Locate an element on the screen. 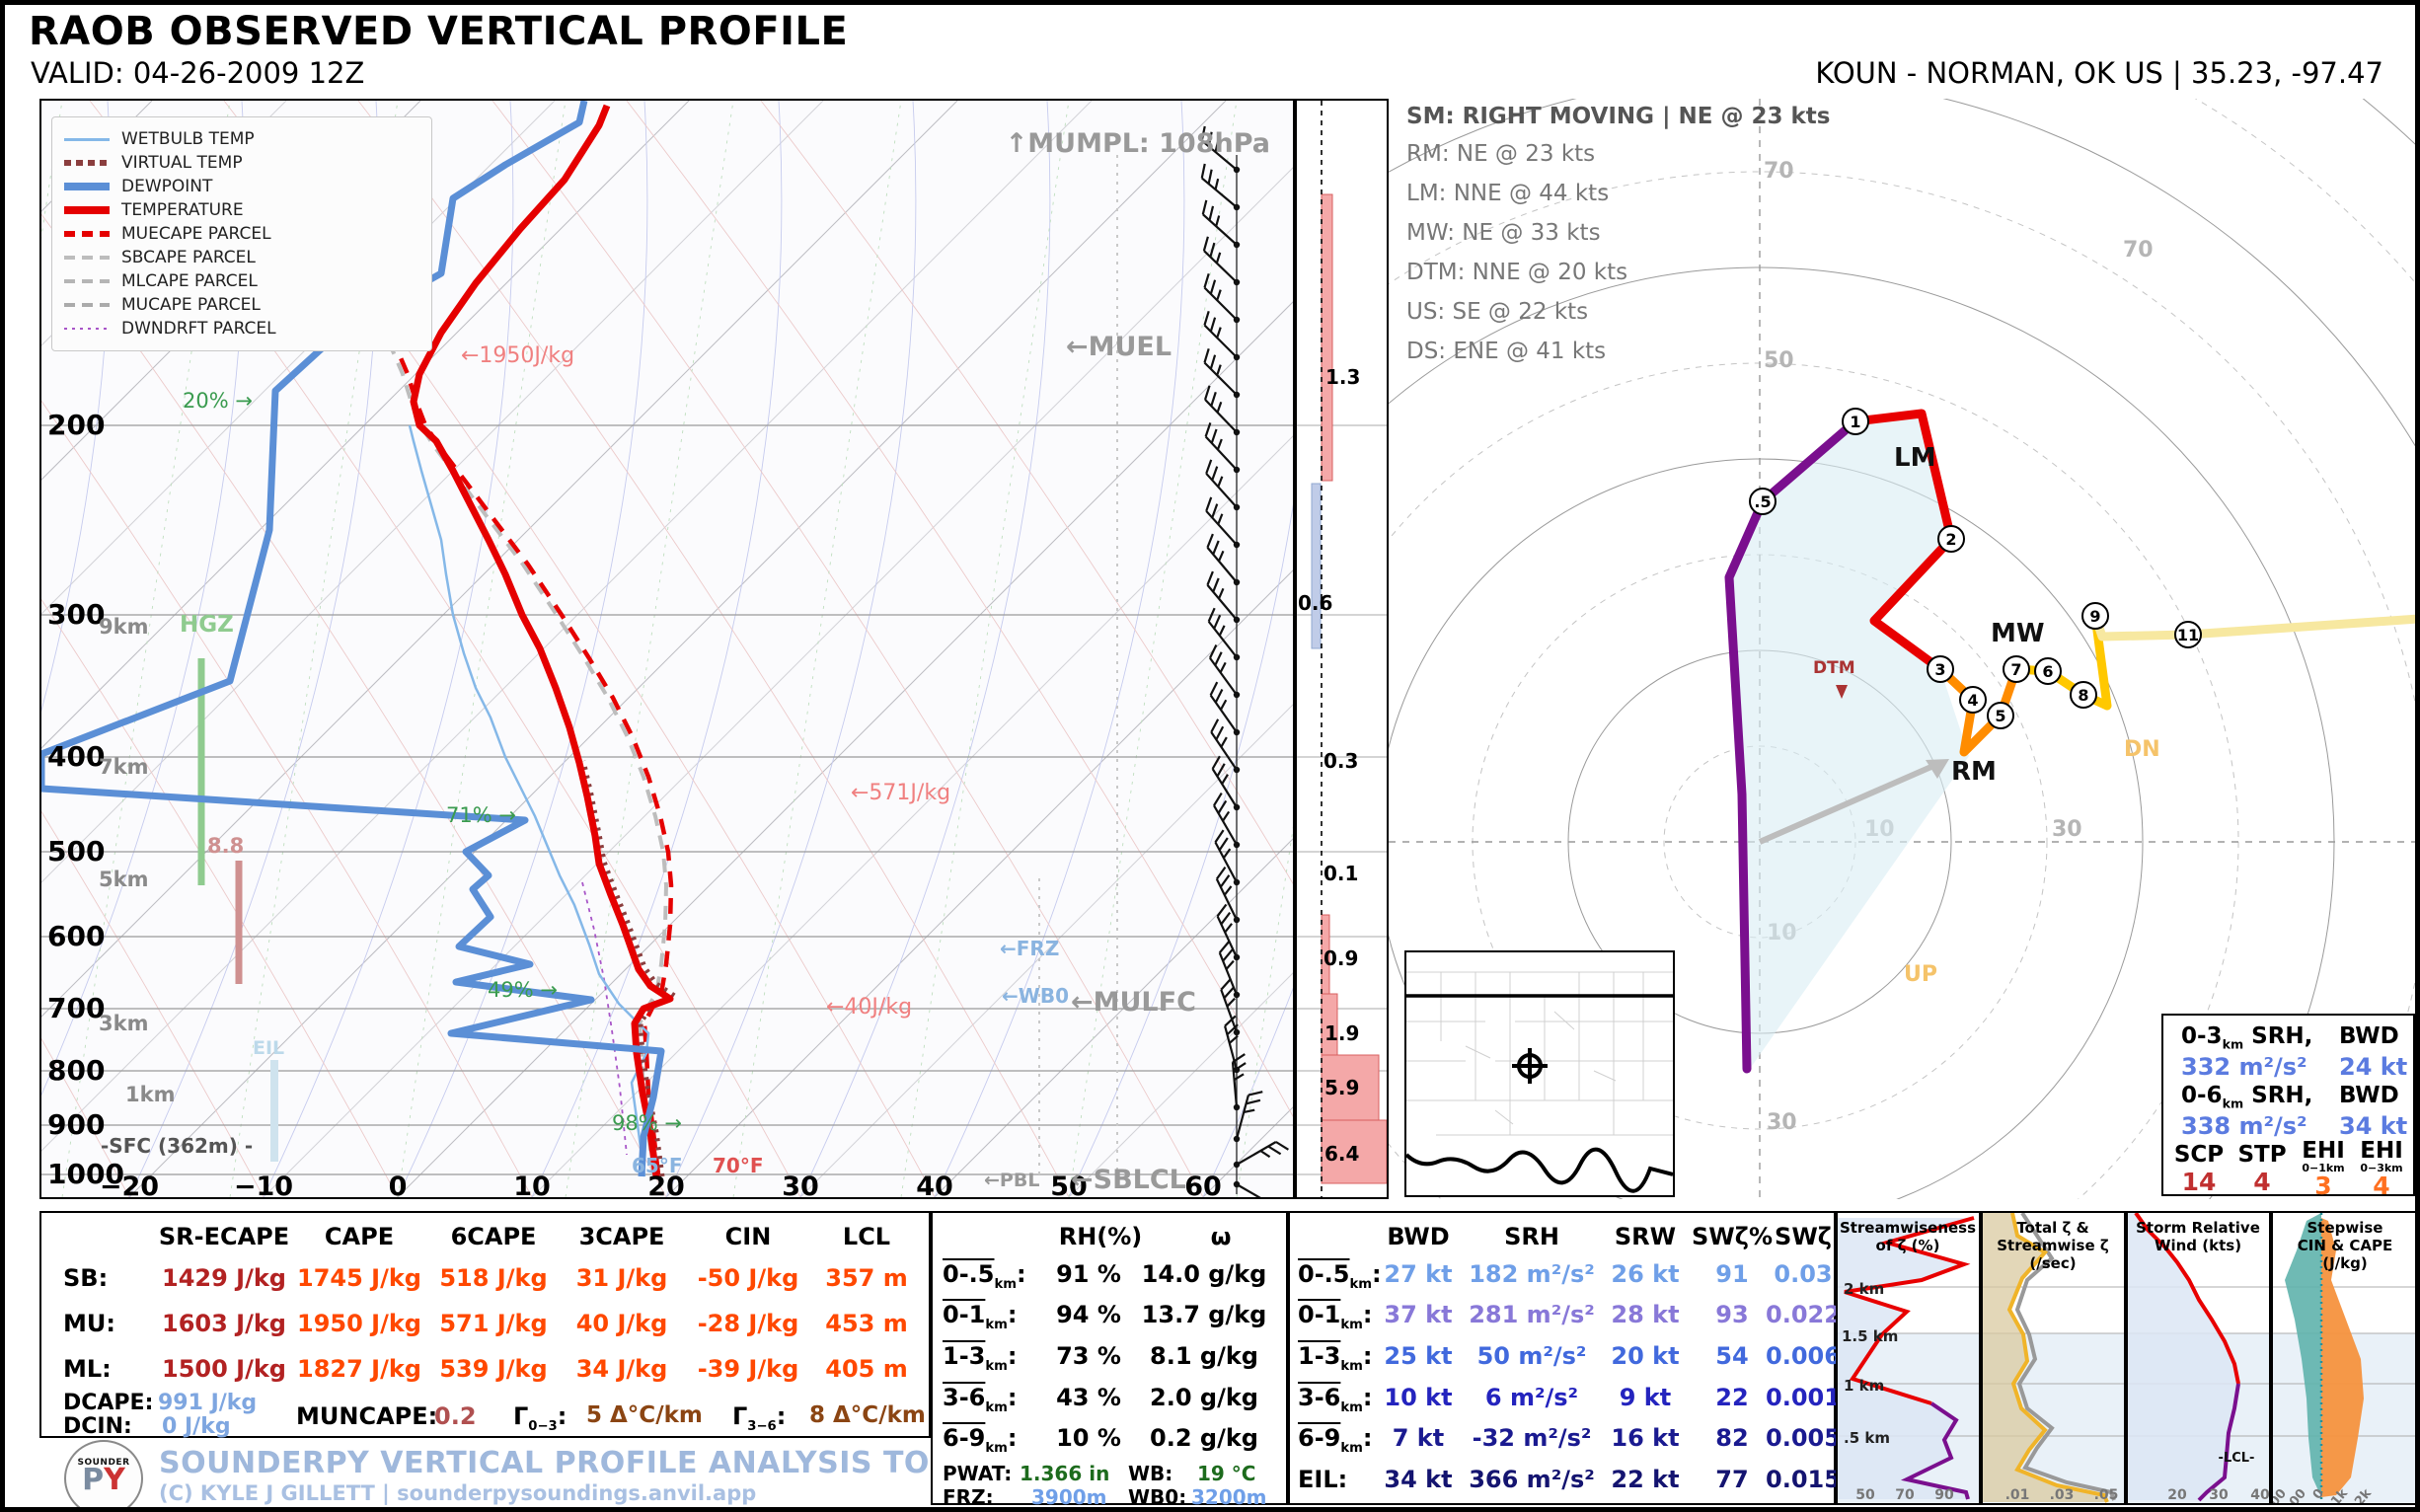  frz-table-label: FRZ: is located at coordinates (968, 1497).